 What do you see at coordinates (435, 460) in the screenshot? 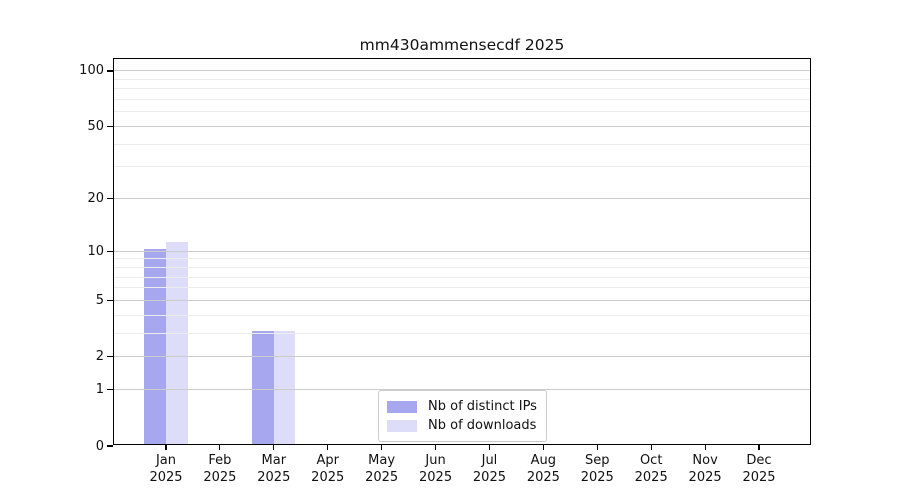
I see `x-month-text: Jun` at bounding box center [435, 460].